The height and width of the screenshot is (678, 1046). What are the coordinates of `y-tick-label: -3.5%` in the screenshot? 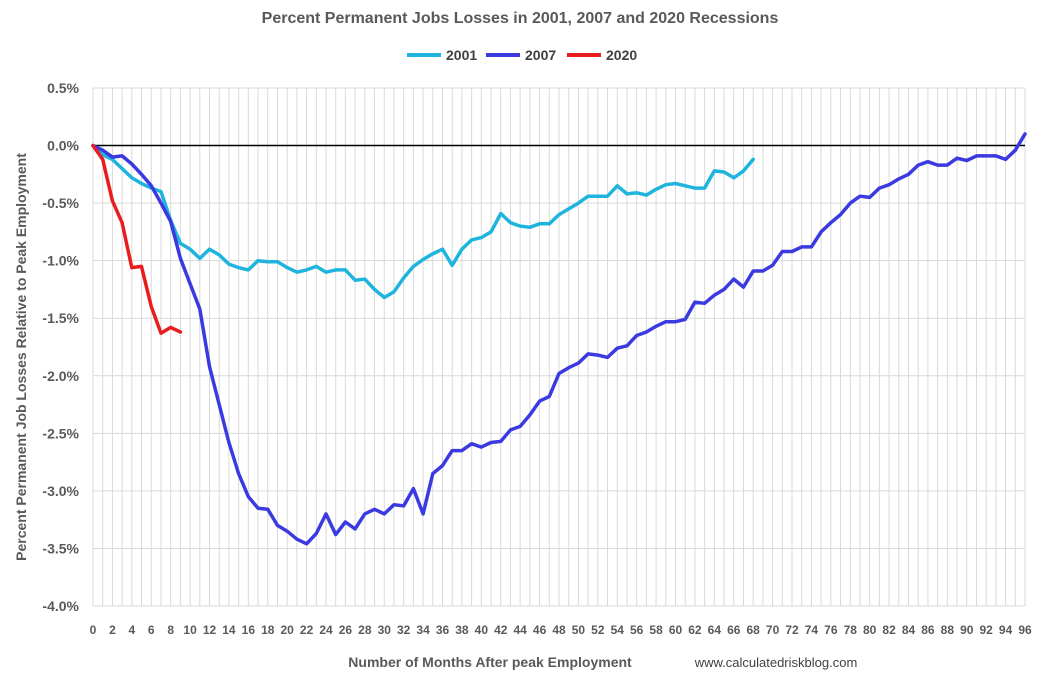 It's located at (60, 548).